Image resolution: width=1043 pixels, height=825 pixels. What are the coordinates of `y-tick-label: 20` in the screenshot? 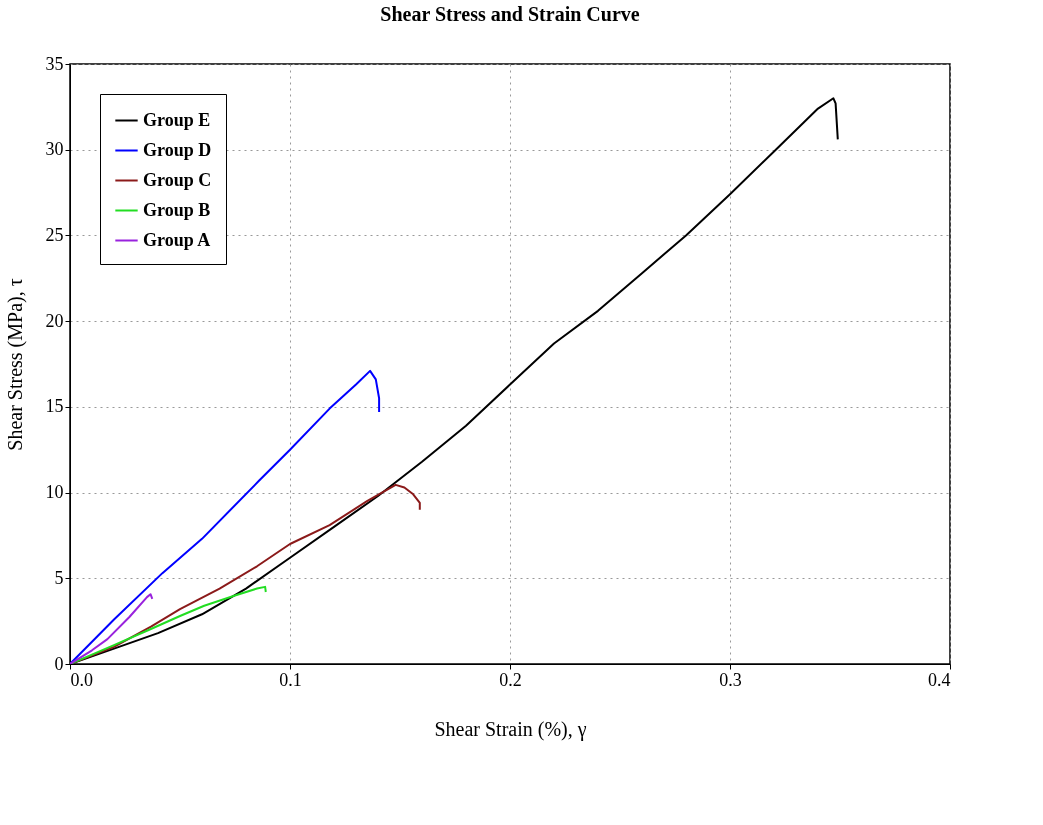 It's located at (54, 320).